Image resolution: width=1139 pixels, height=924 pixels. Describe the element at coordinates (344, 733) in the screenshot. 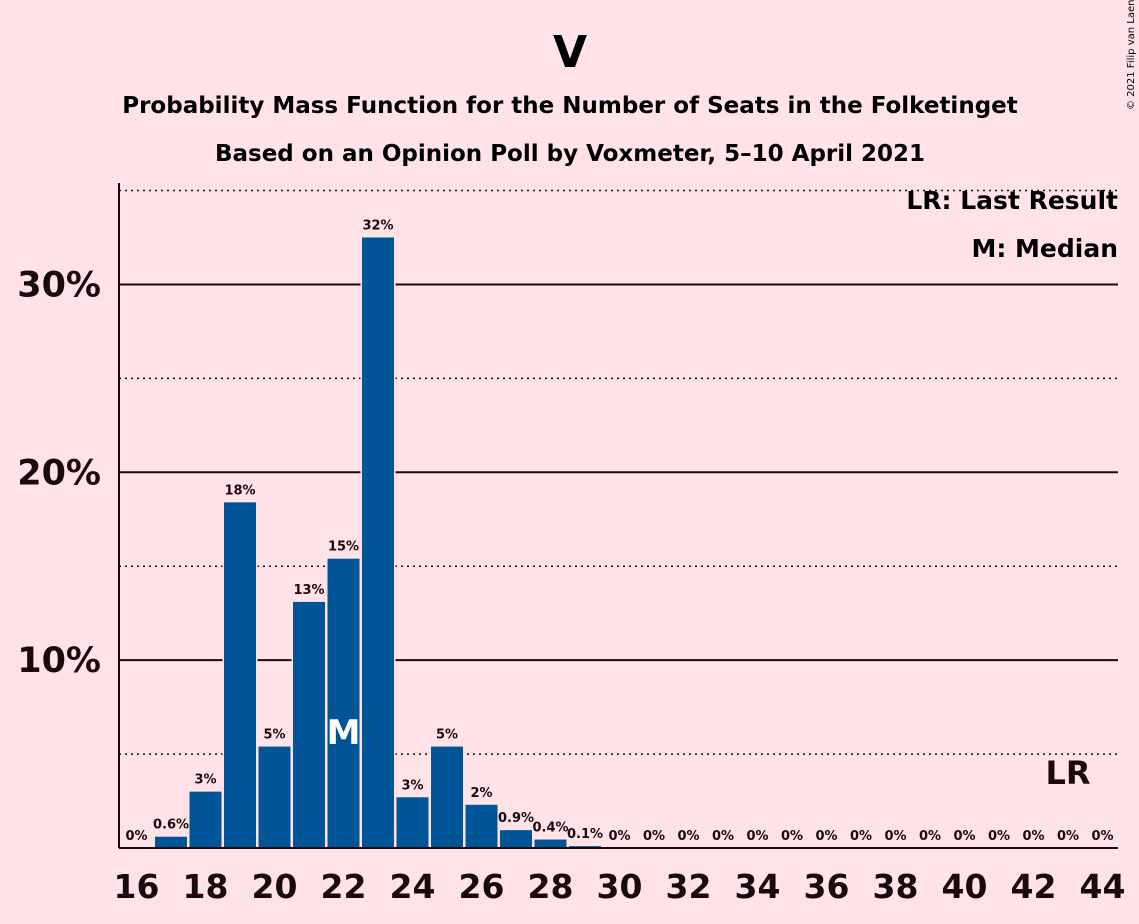

I see `median-marker: M` at that location.